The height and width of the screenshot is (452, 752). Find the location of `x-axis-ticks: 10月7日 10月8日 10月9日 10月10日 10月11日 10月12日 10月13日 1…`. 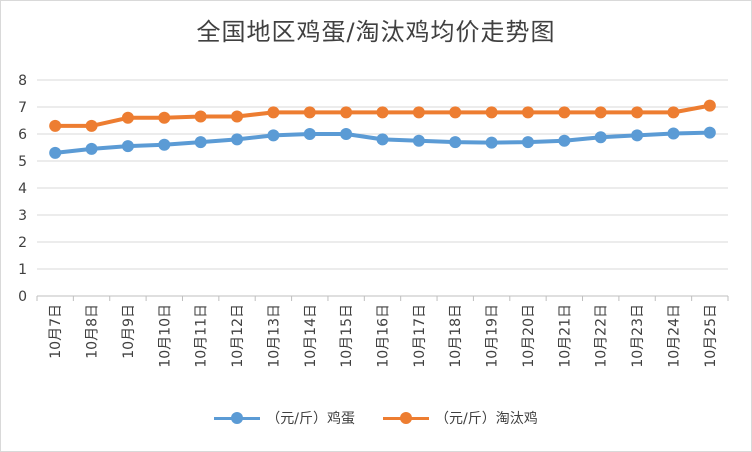

x-axis-ticks: 10月7日 10月8日 10月9日 10月10日 10月11日 10月12日 10月13日 1… is located at coordinates (382, 332).